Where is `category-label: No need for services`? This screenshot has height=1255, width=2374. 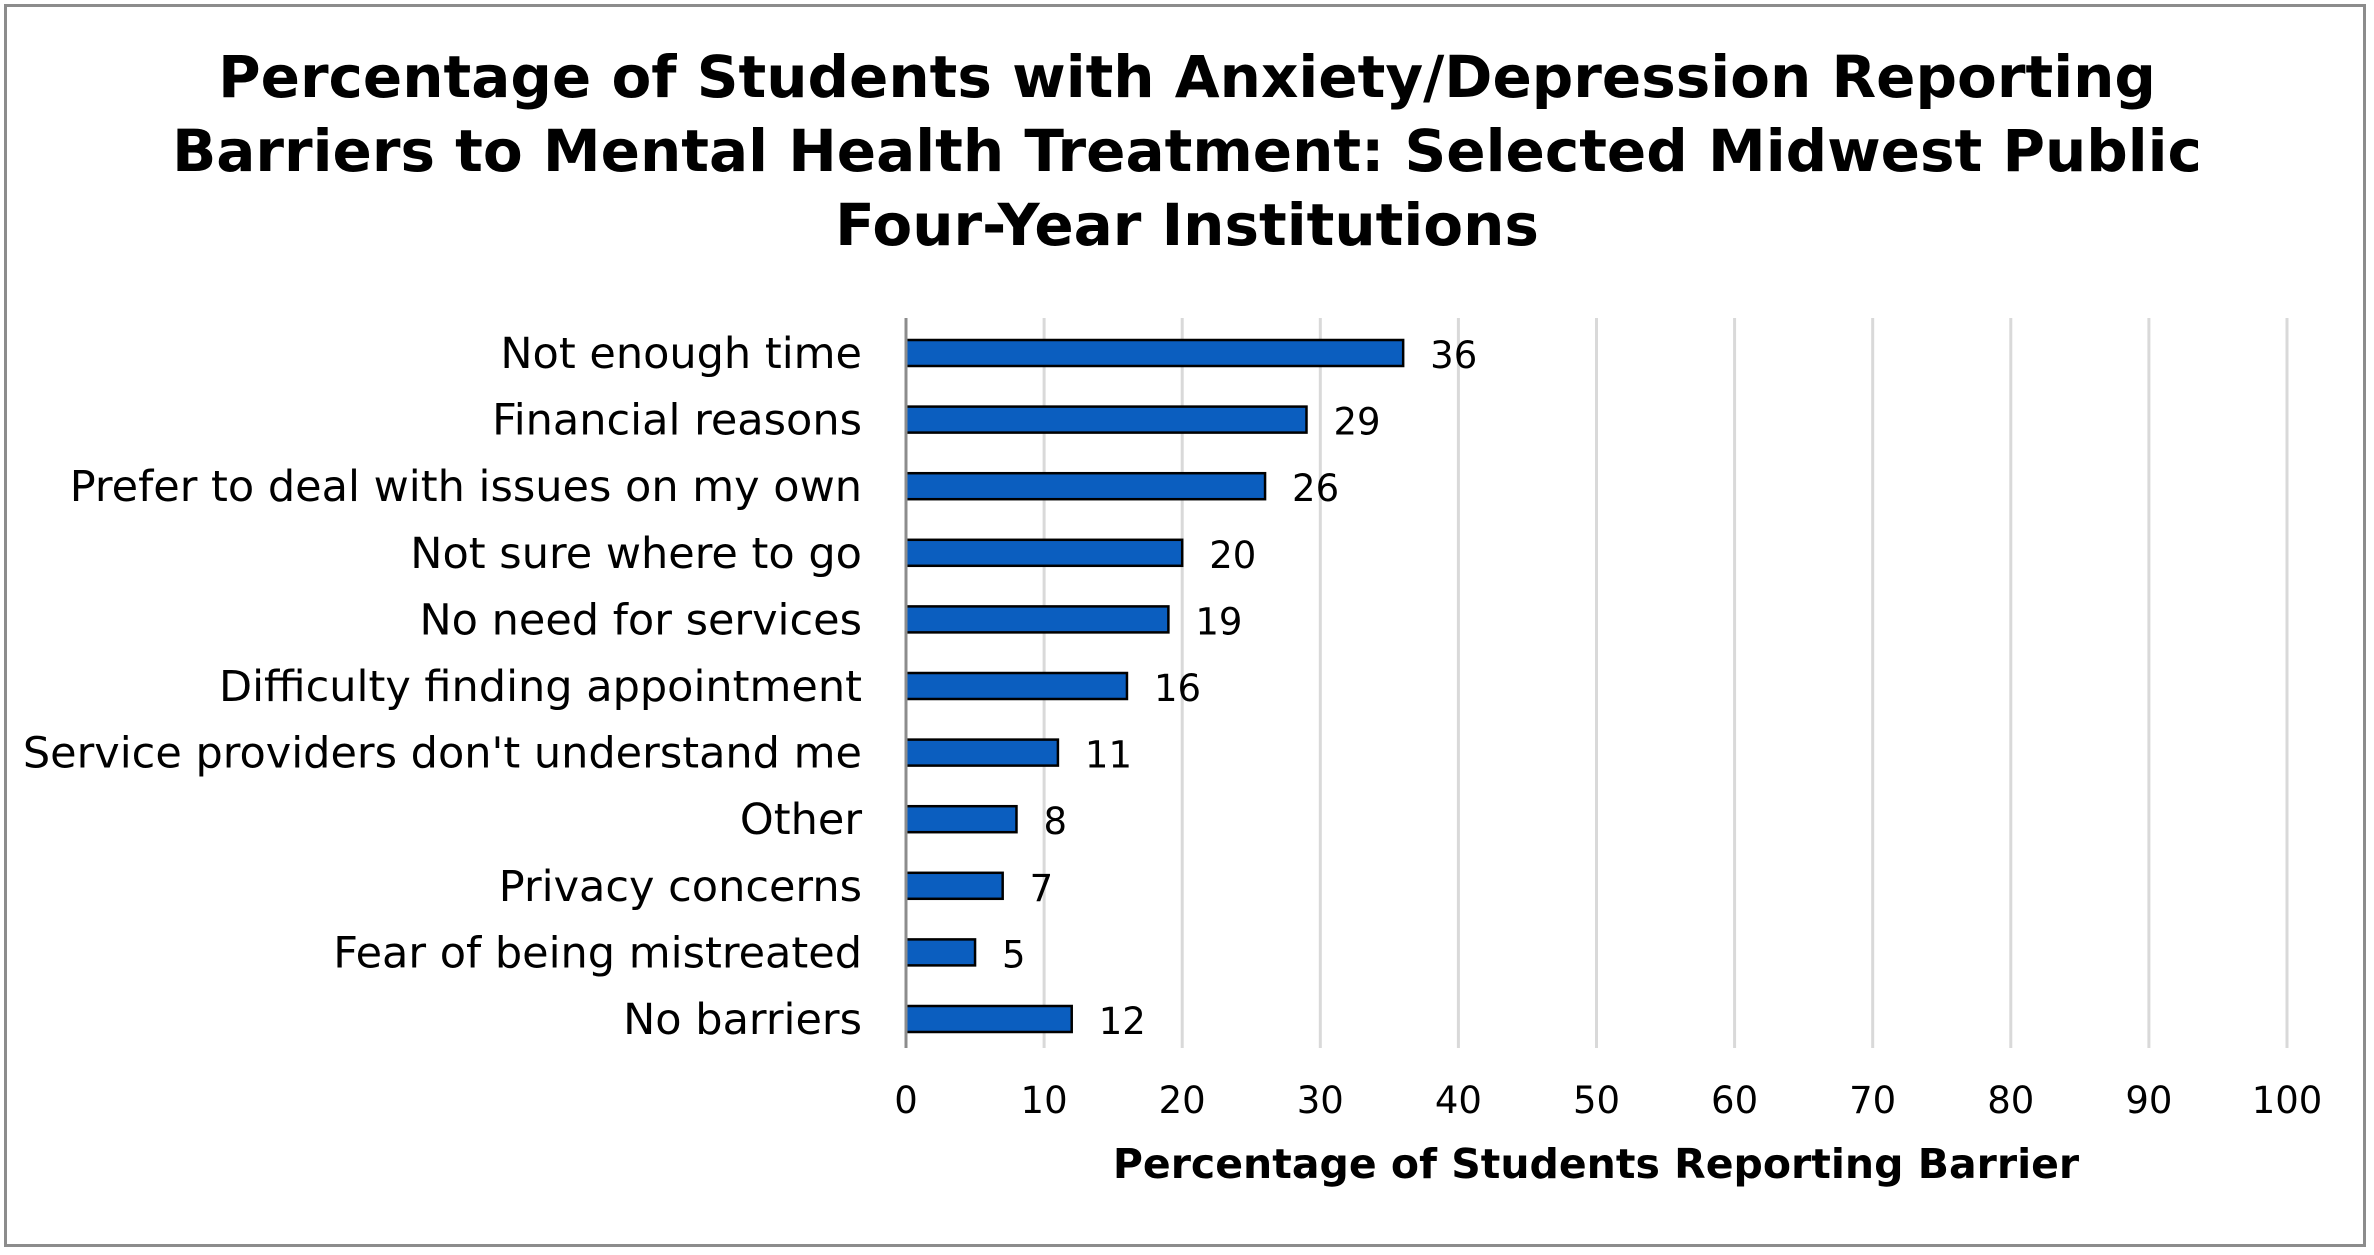
category-label: No need for services is located at coordinates (641, 620).